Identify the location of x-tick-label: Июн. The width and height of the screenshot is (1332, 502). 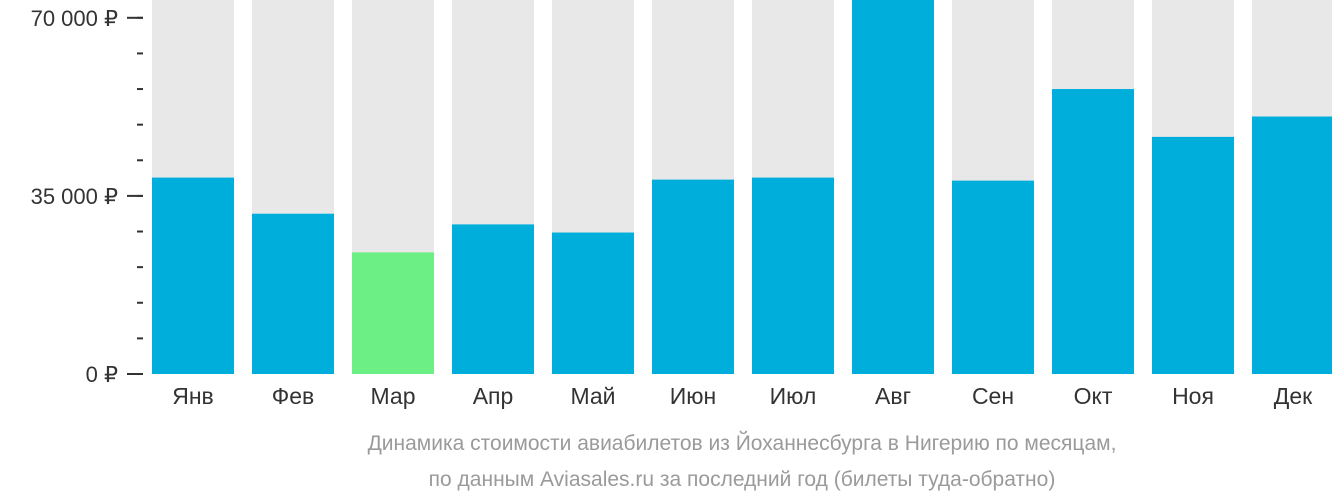
(693, 396).